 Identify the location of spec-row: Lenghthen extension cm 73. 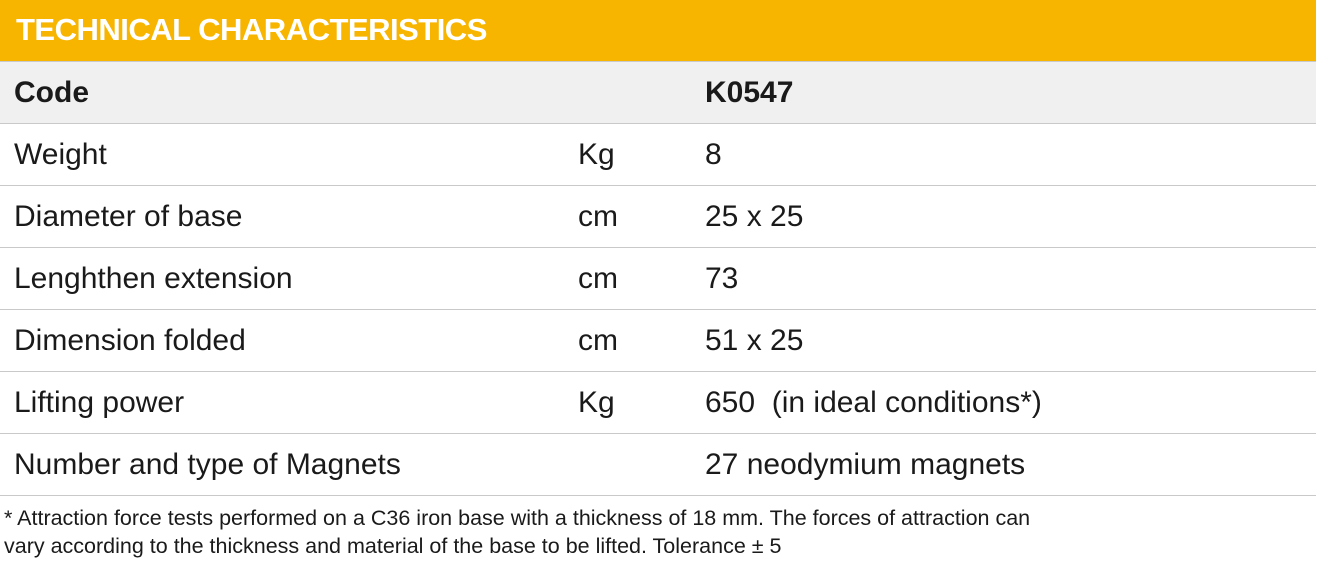
(658, 279).